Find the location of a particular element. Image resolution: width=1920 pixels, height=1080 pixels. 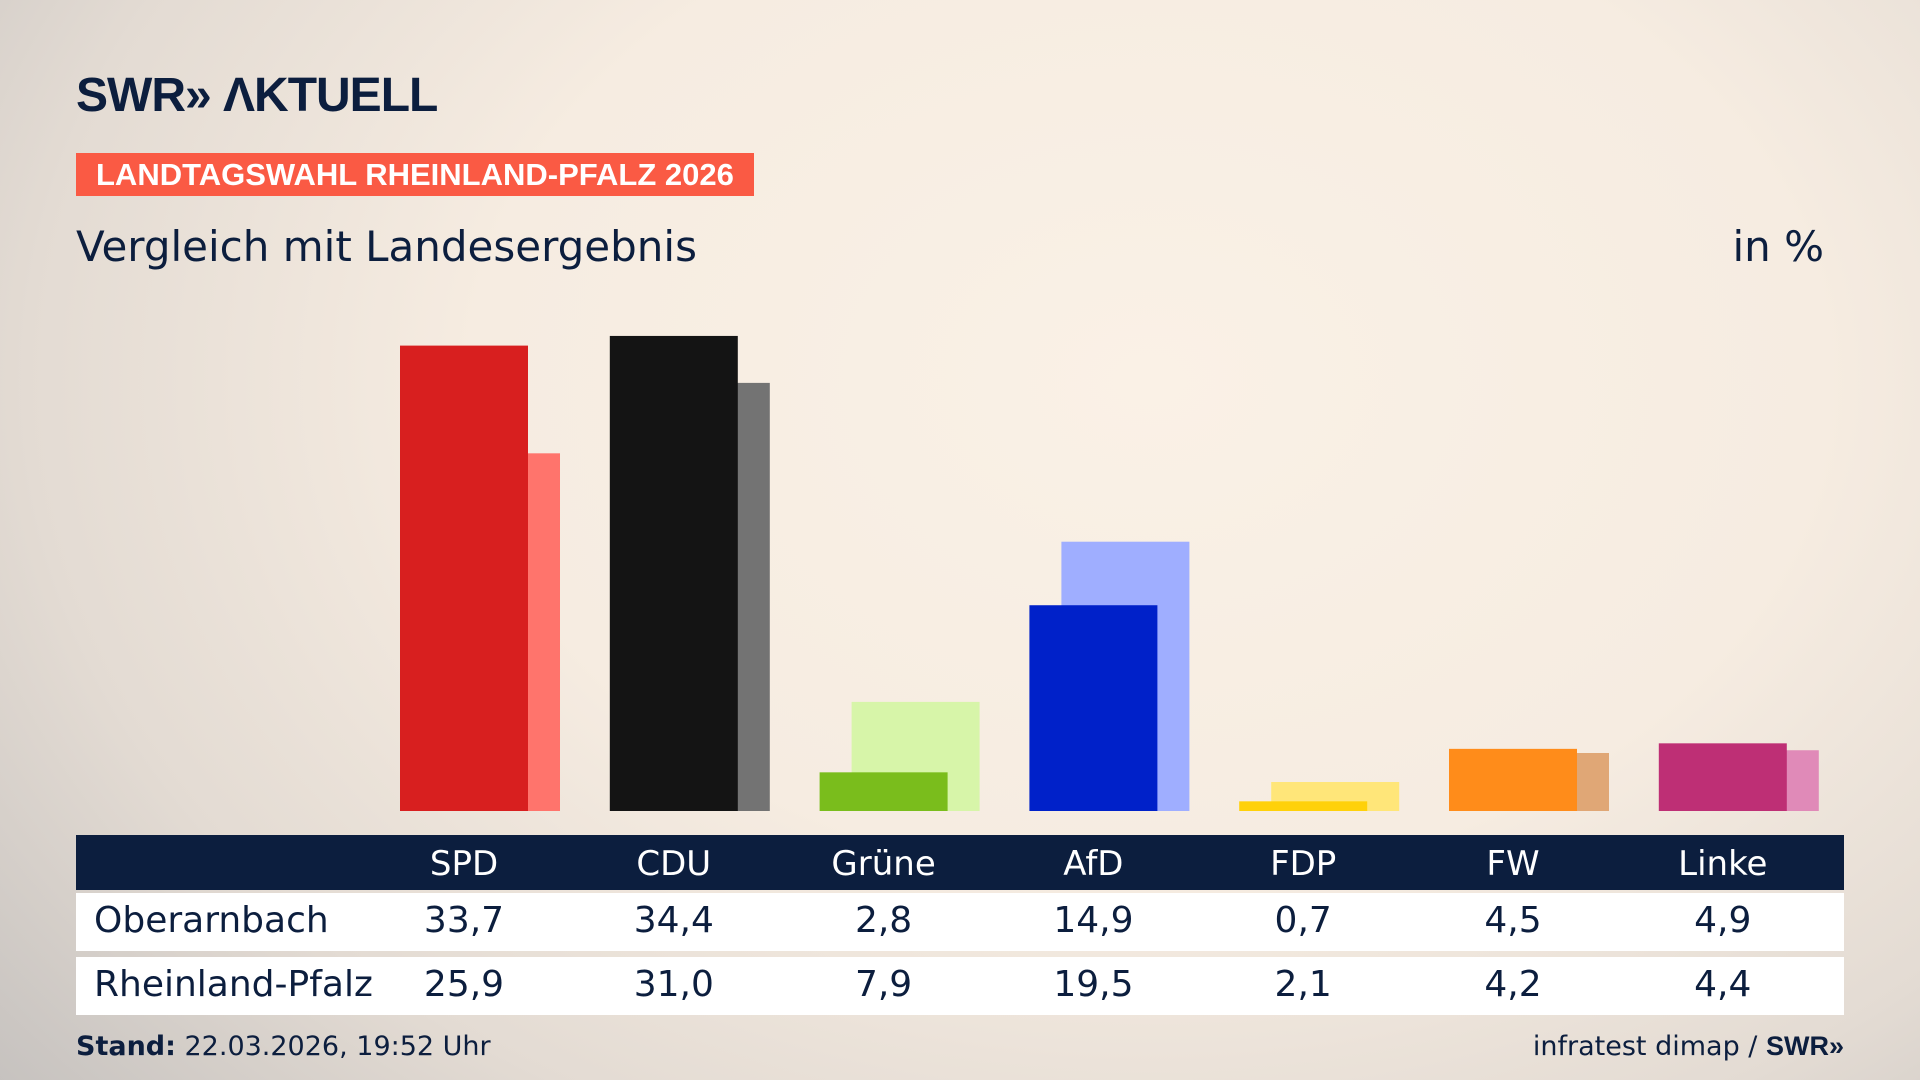

table-header: SPD CDU Grüne AfD FDP FW Linke is located at coordinates (960, 862).